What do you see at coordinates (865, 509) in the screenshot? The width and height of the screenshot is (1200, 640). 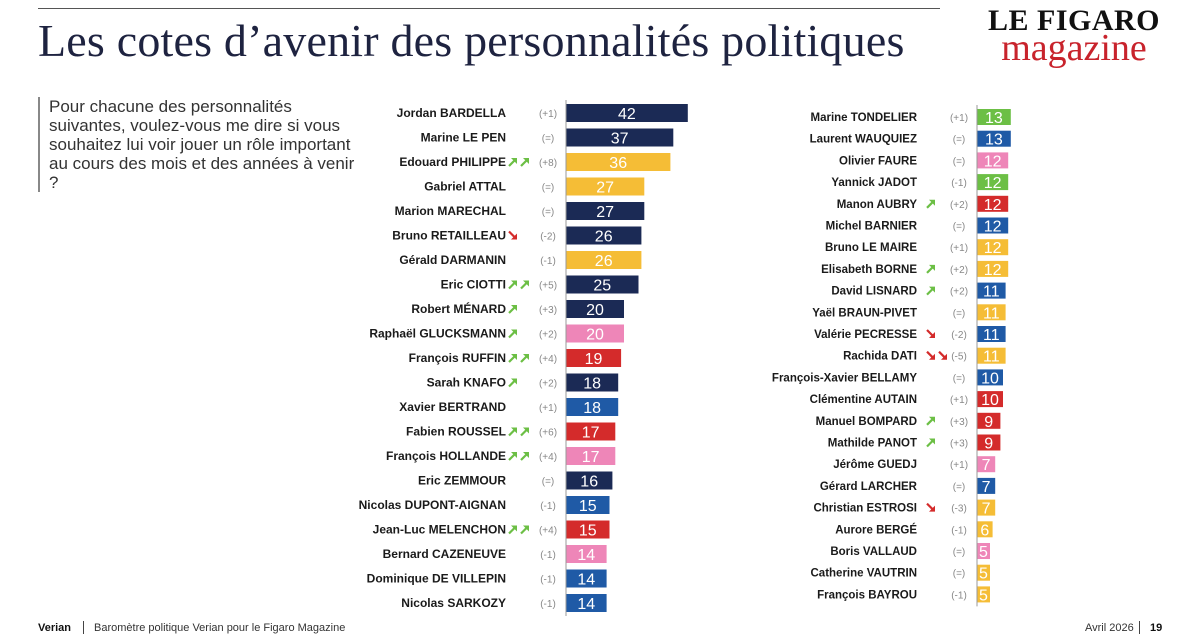 I see `person-name-label: Christian ESTROSI` at bounding box center [865, 509].